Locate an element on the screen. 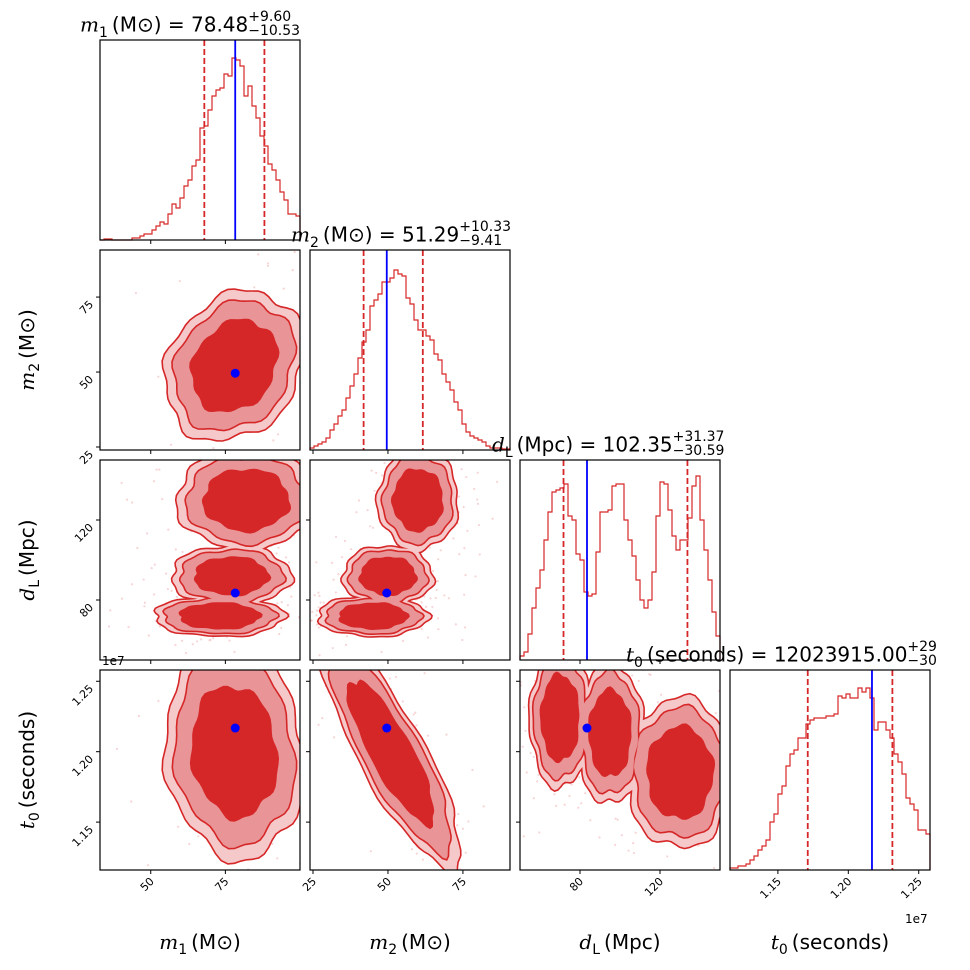 The image size is (970, 970). y-tick-label-m2: 25 is located at coordinates (86, 457).